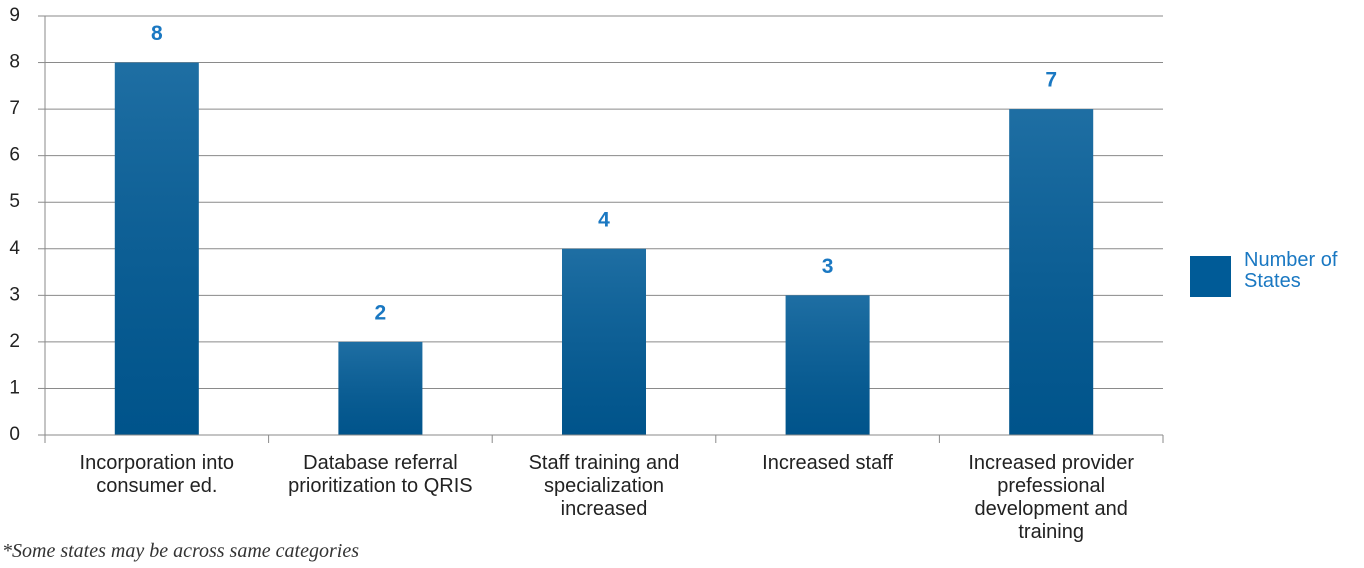 This screenshot has width=1364, height=568. Describe the element at coordinates (827, 463) in the screenshot. I see `x-tick-label: Increased staff` at that location.